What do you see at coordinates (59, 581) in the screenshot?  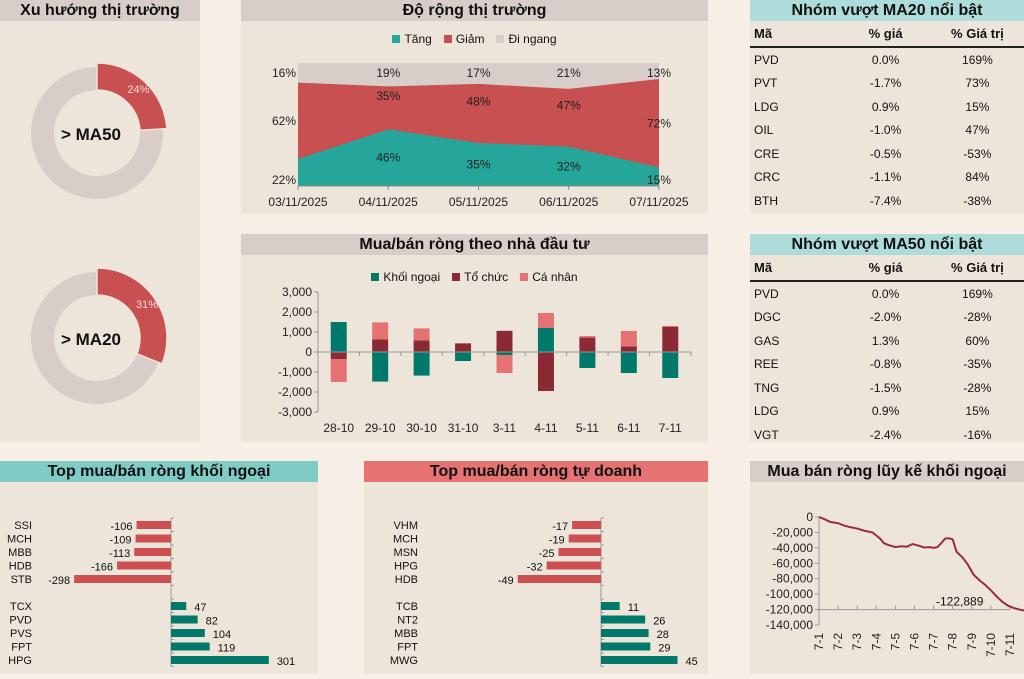 I see `value-label: -298` at bounding box center [59, 581].